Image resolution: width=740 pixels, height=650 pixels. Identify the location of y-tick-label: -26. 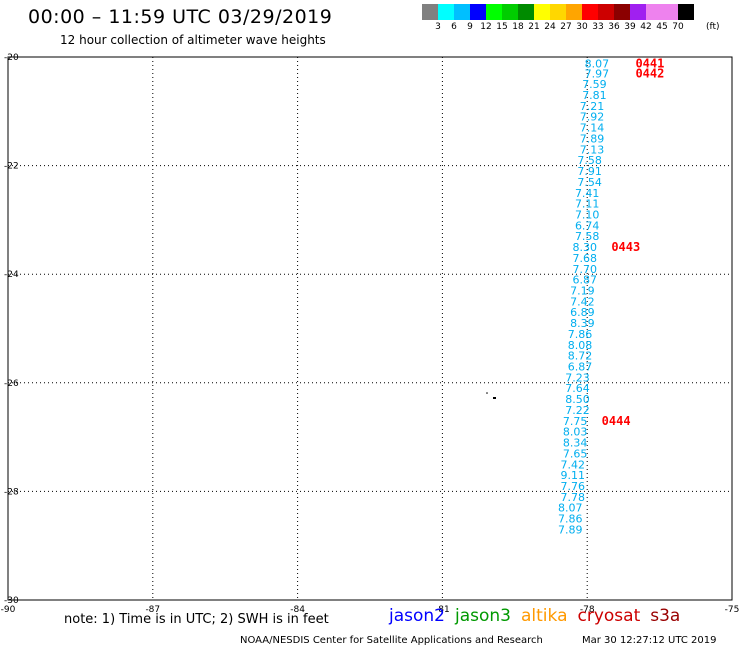
(11, 384).